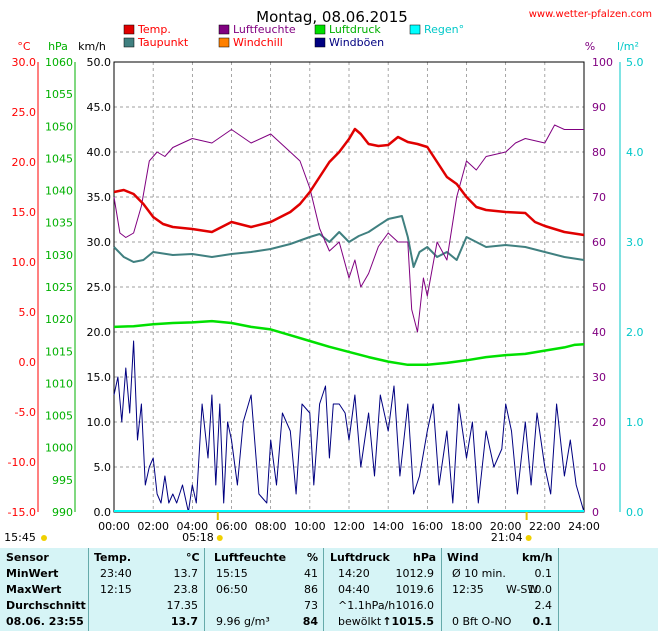 This screenshot has height=631, width=658. I want to click on rain-tick-3: 2.0, so click(635, 332).